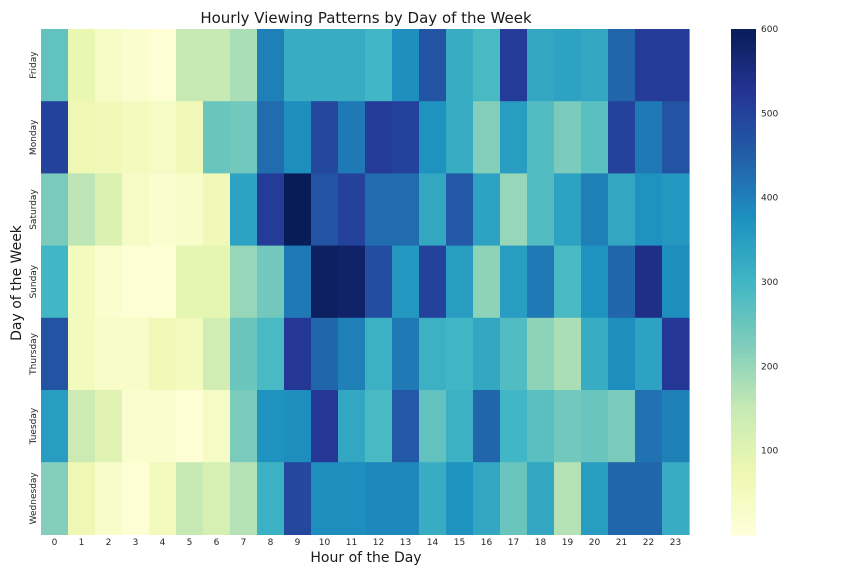 The image size is (864, 576). I want to click on y-axis-label: Day of the Week, so click(17, 282).